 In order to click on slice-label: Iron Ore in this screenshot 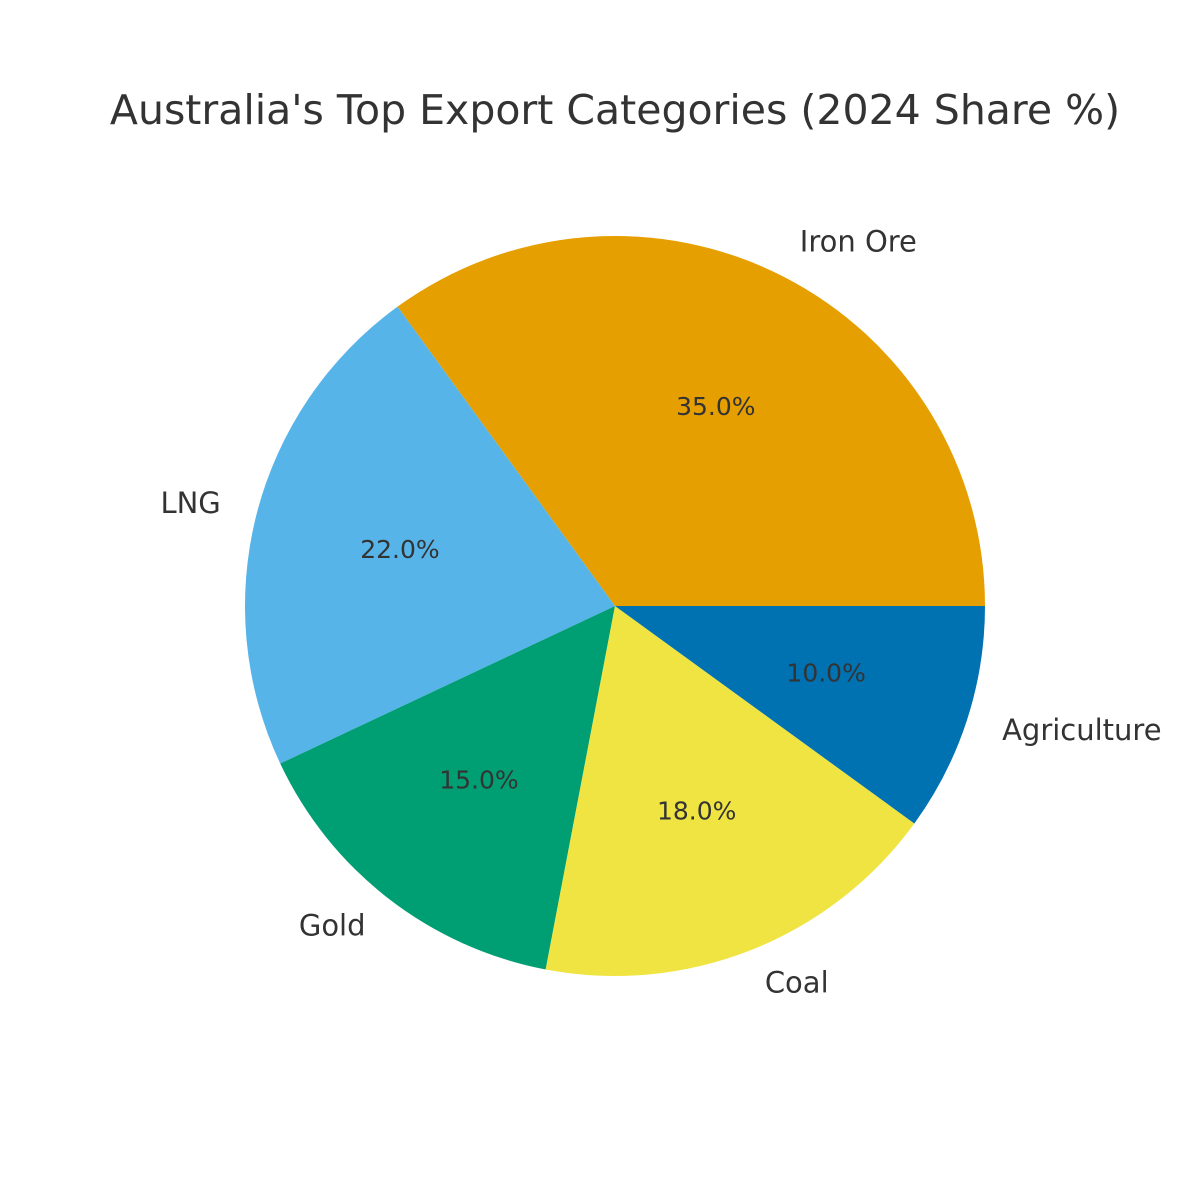, I will do `click(858, 241)`.